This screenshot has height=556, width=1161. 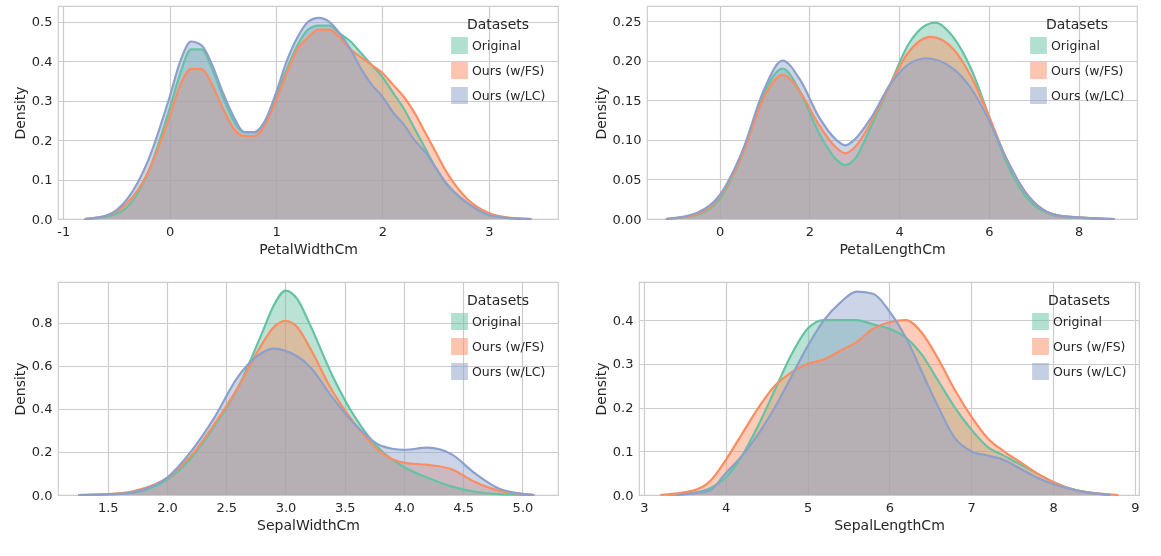 What do you see at coordinates (286, 507) in the screenshot?
I see `x-tick-label: 3.0` at bounding box center [286, 507].